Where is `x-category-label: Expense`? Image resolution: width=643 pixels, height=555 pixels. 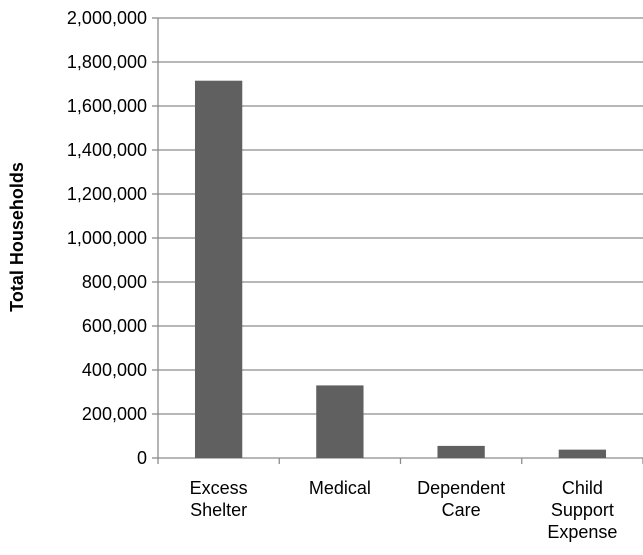 x-category-label: Expense is located at coordinates (582, 532).